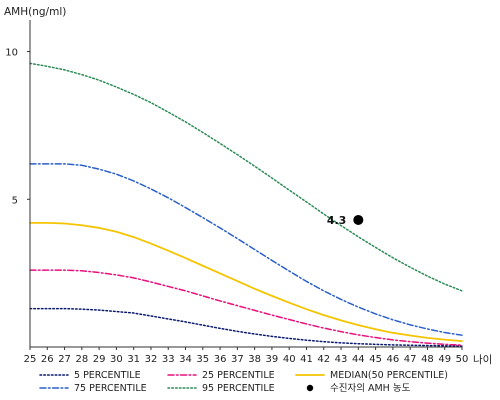 This screenshot has width=500, height=400. Describe the element at coordinates (168, 359) in the screenshot. I see `x-tick-label: 33` at that location.